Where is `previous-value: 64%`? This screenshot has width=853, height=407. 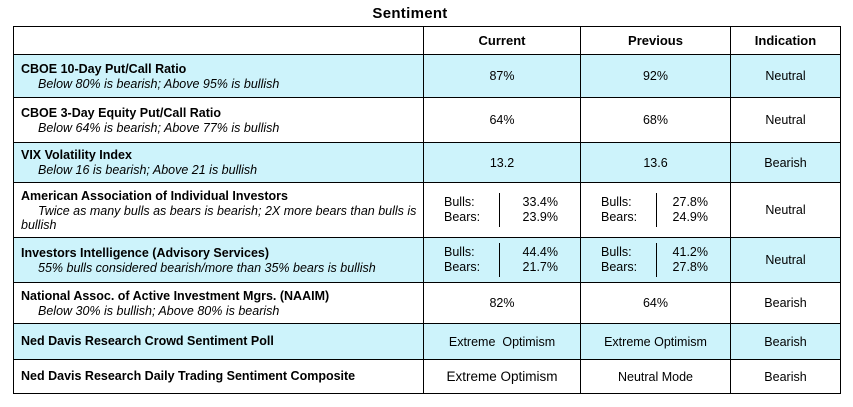 previous-value: 64% is located at coordinates (655, 303).